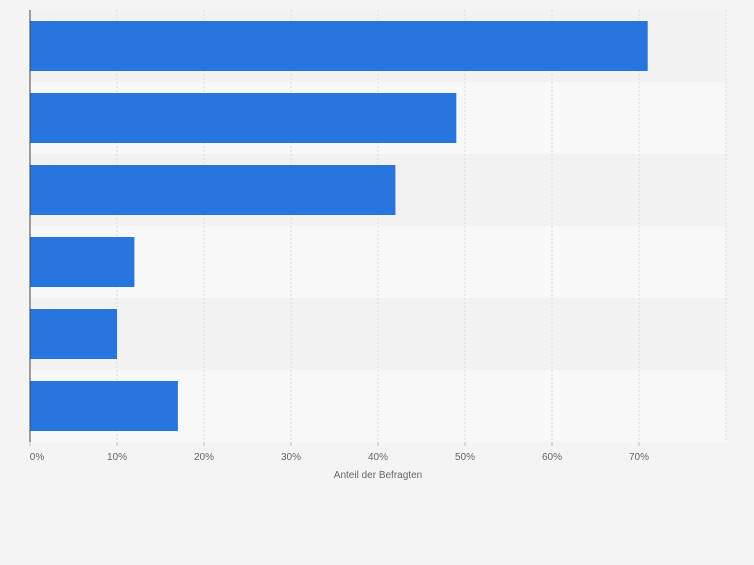 The width and height of the screenshot is (754, 565). What do you see at coordinates (37, 457) in the screenshot?
I see `x-tick-label: 0%` at bounding box center [37, 457].